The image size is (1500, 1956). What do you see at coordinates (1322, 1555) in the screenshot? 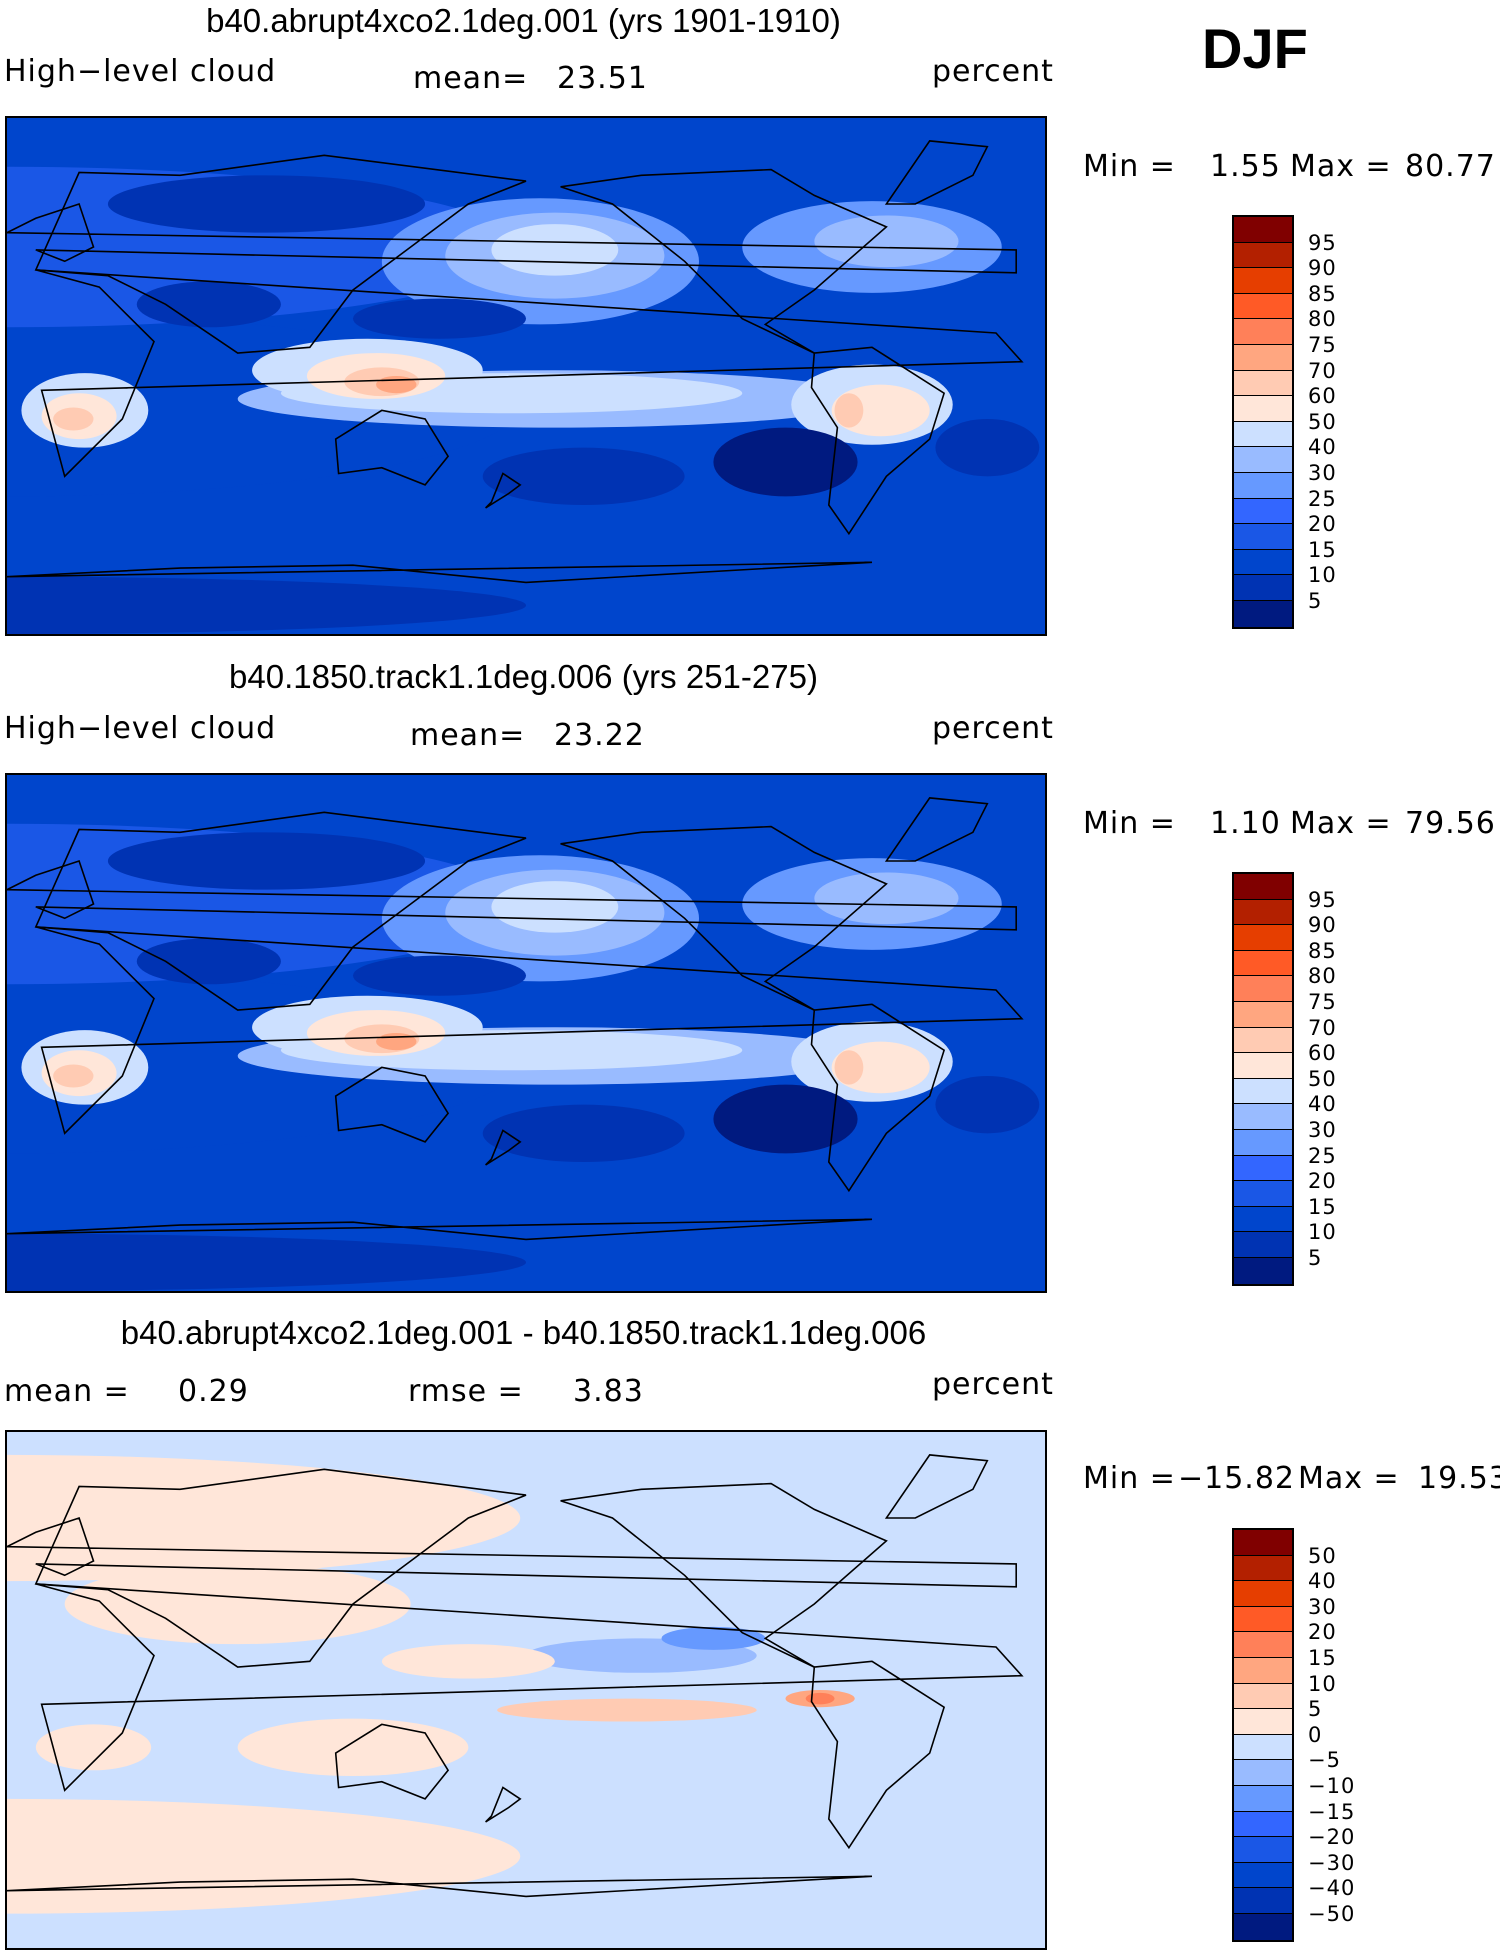
I see `colorbar-tick-label: 50` at bounding box center [1322, 1555].